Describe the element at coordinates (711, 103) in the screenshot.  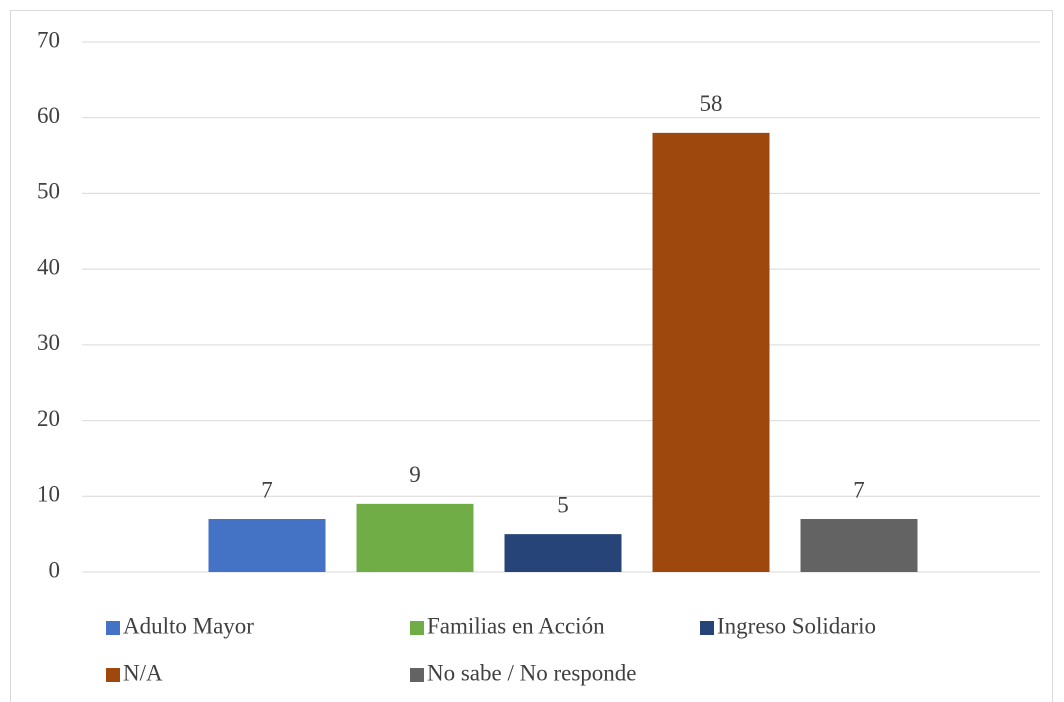
I see `data-label: 58` at that location.